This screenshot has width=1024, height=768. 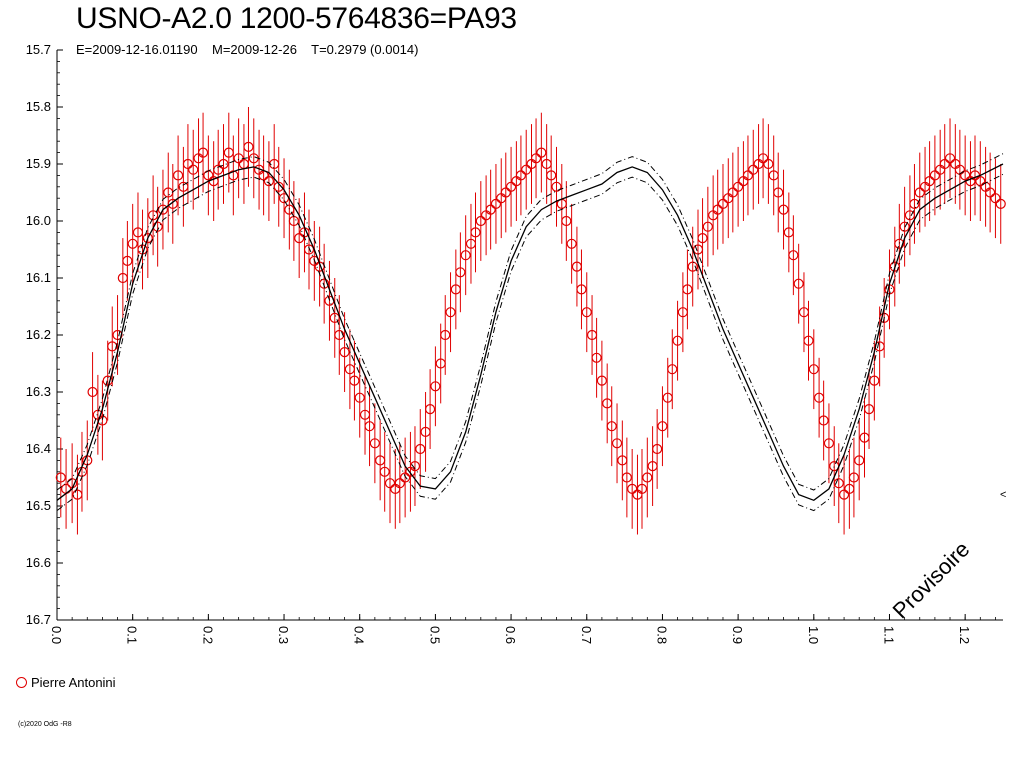 What do you see at coordinates (296, 18) in the screenshot?
I see `chart-title: USNO-A2.0 1200-5764836=PA93` at bounding box center [296, 18].